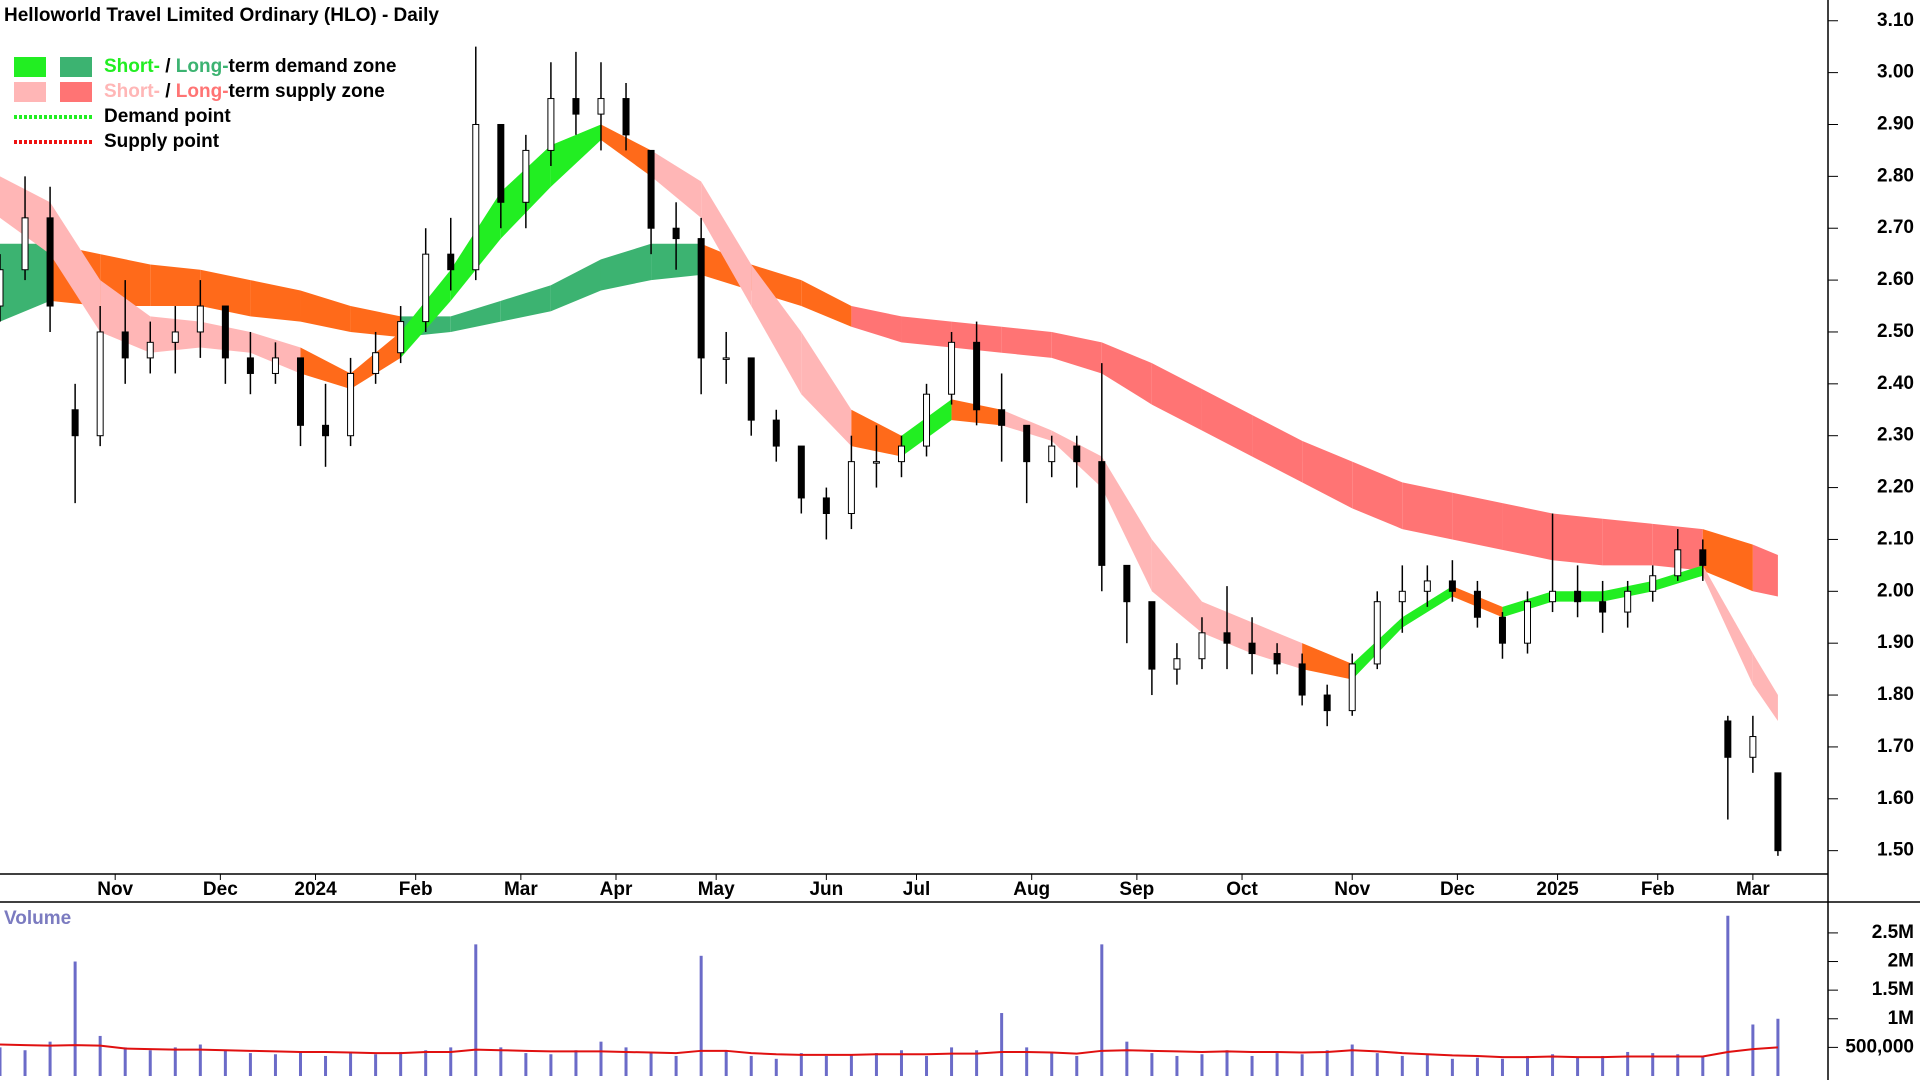 The image size is (1920, 1080). I want to click on legend-text: Long-, so click(202, 91).